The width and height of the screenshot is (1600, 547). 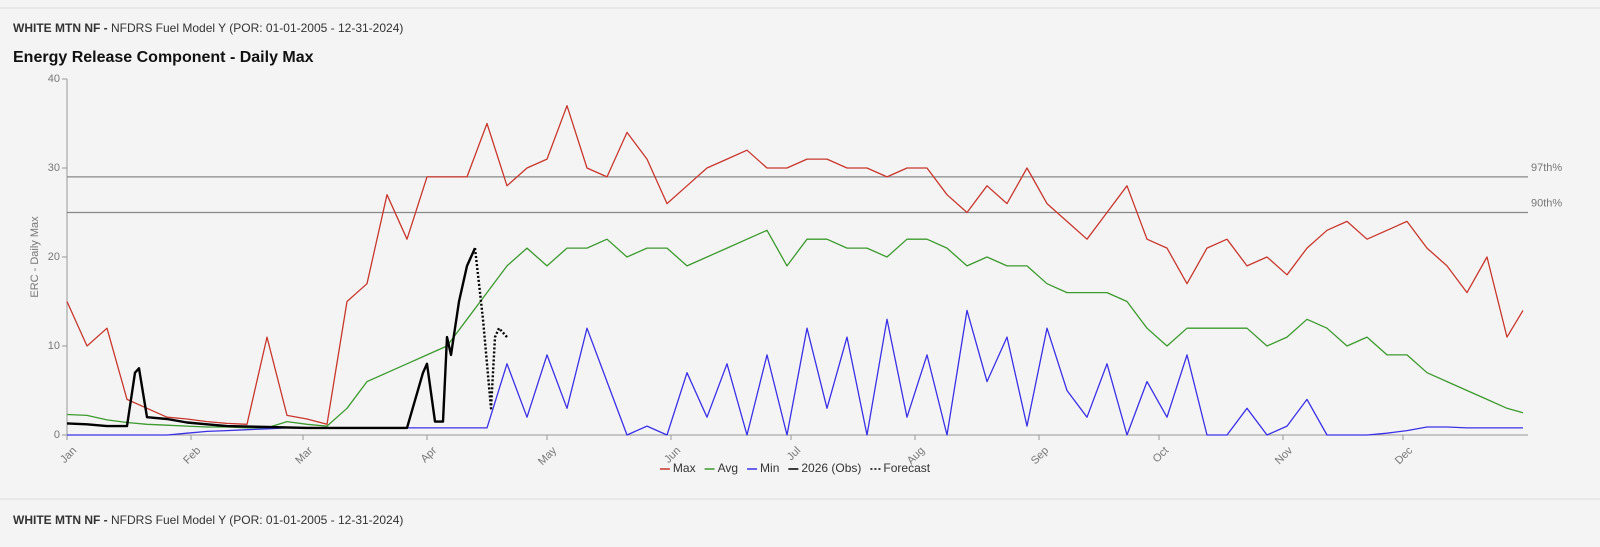 What do you see at coordinates (54, 79) in the screenshot?
I see `y-tick-label: 40` at bounding box center [54, 79].